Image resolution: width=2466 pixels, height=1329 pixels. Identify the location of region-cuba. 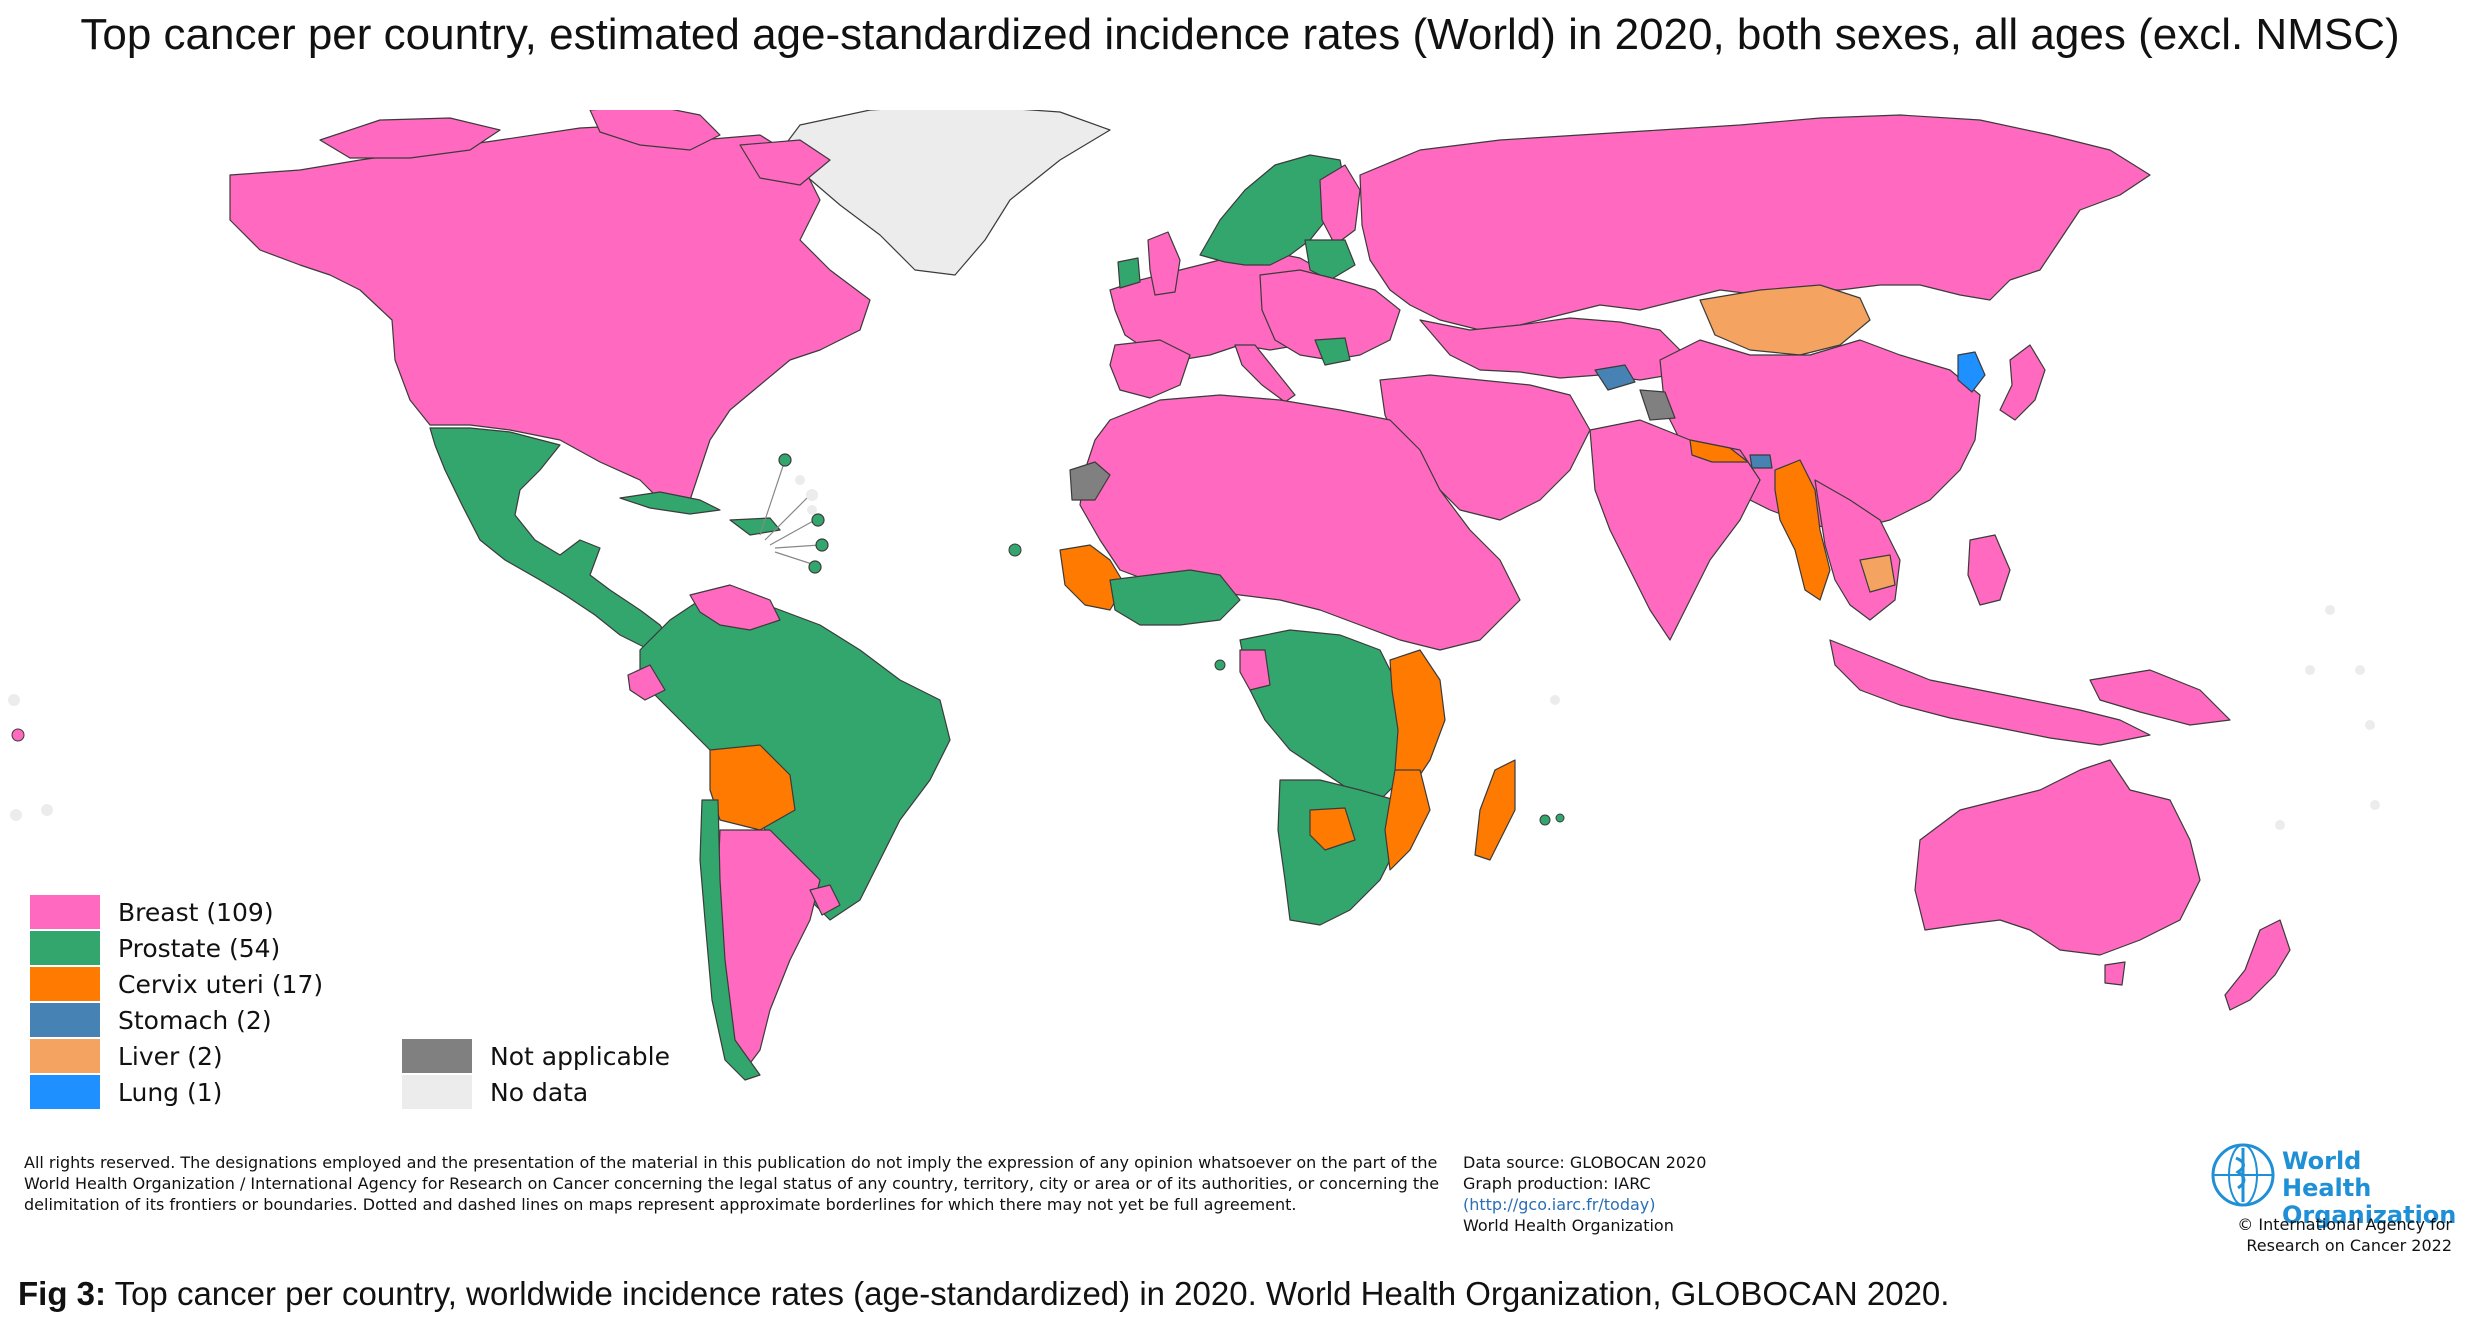
(670, 503).